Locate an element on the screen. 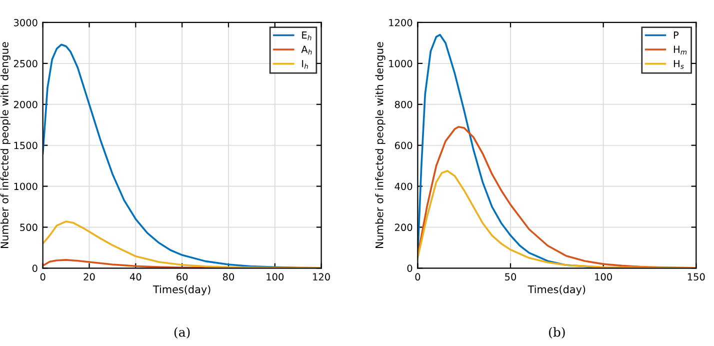 The width and height of the screenshot is (714, 346). text: (b) is located at coordinates (557, 333).